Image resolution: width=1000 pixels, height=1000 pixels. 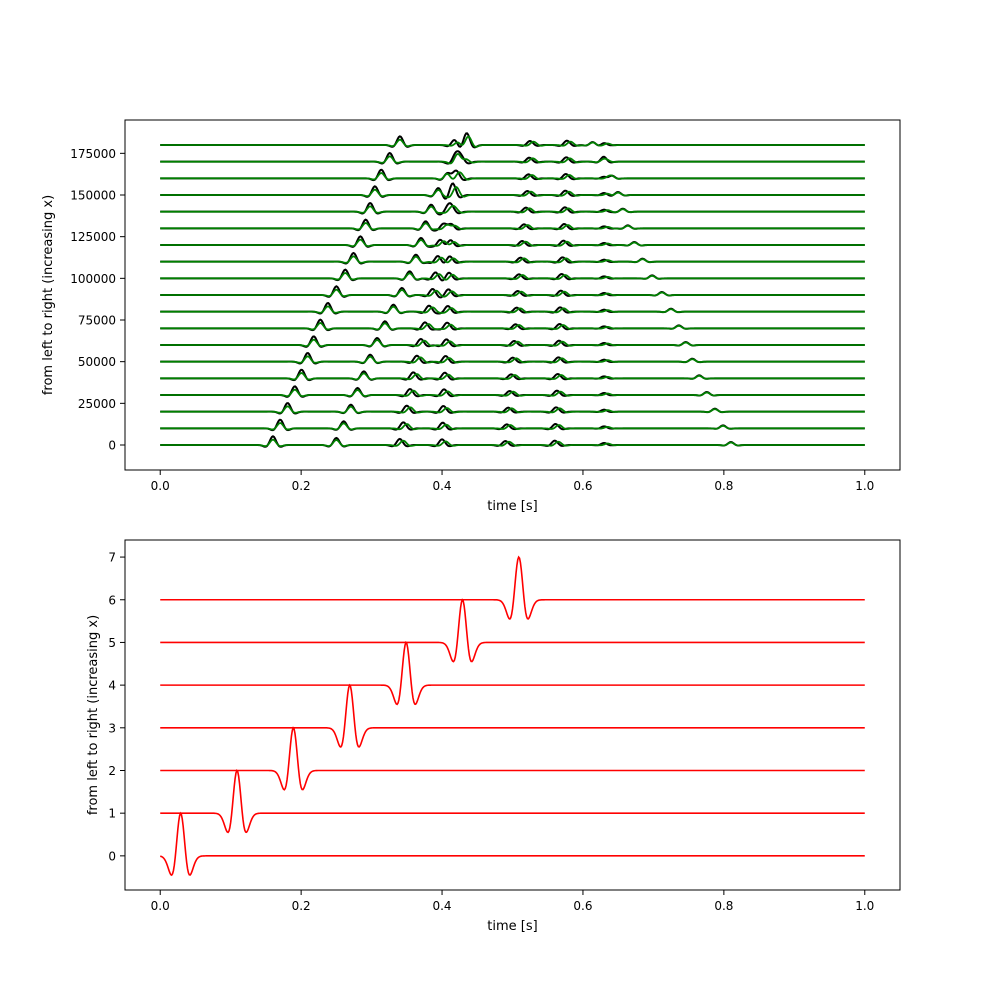 What do you see at coordinates (97, 404) in the screenshot?
I see `y-tick-label: 25000` at bounding box center [97, 404].